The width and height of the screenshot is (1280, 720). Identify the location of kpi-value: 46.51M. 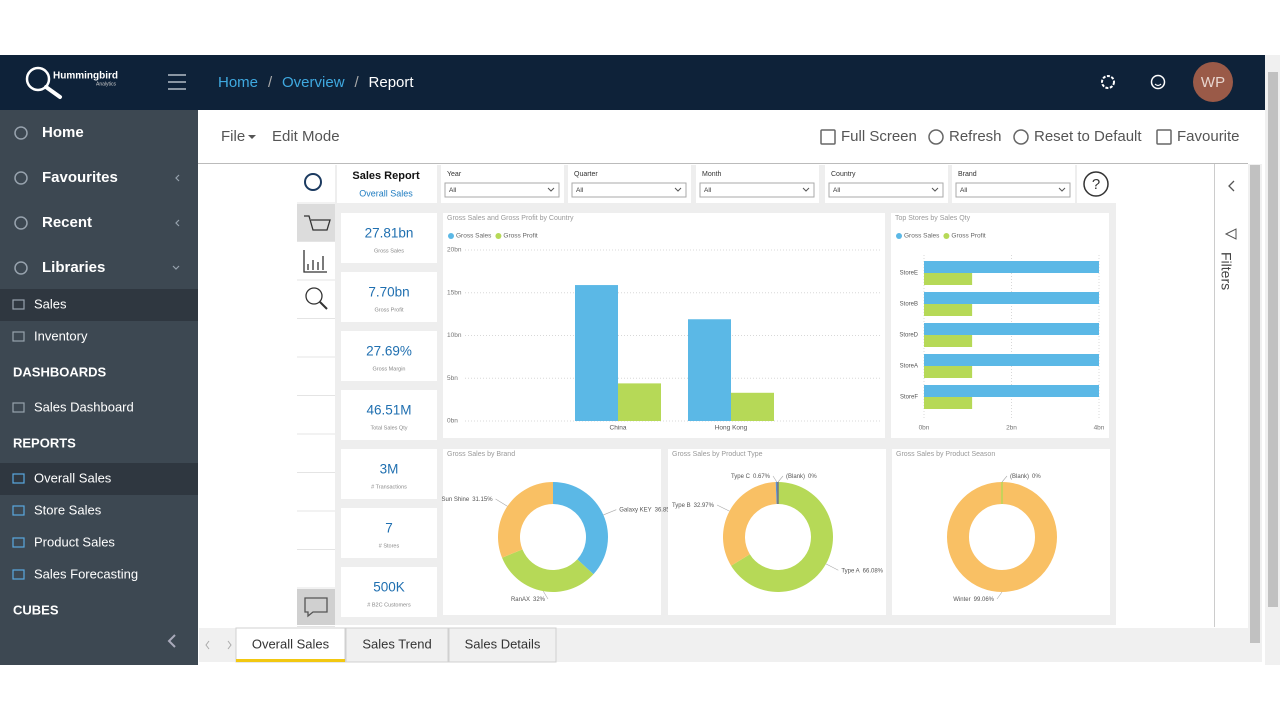
(388, 410).